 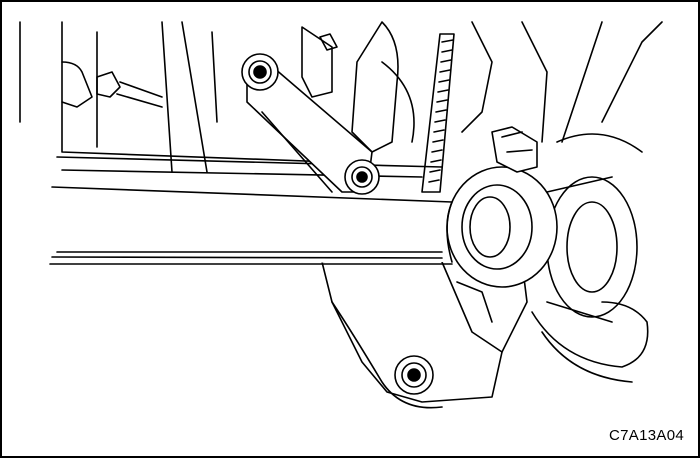 I want to click on bushing-collar, so click(x=502, y=227).